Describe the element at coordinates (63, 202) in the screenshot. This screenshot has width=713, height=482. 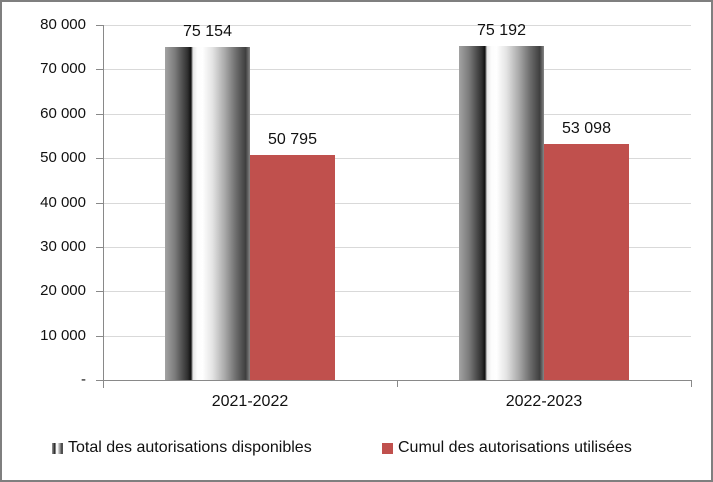
I see `y-axis-label-4: 40 000` at that location.